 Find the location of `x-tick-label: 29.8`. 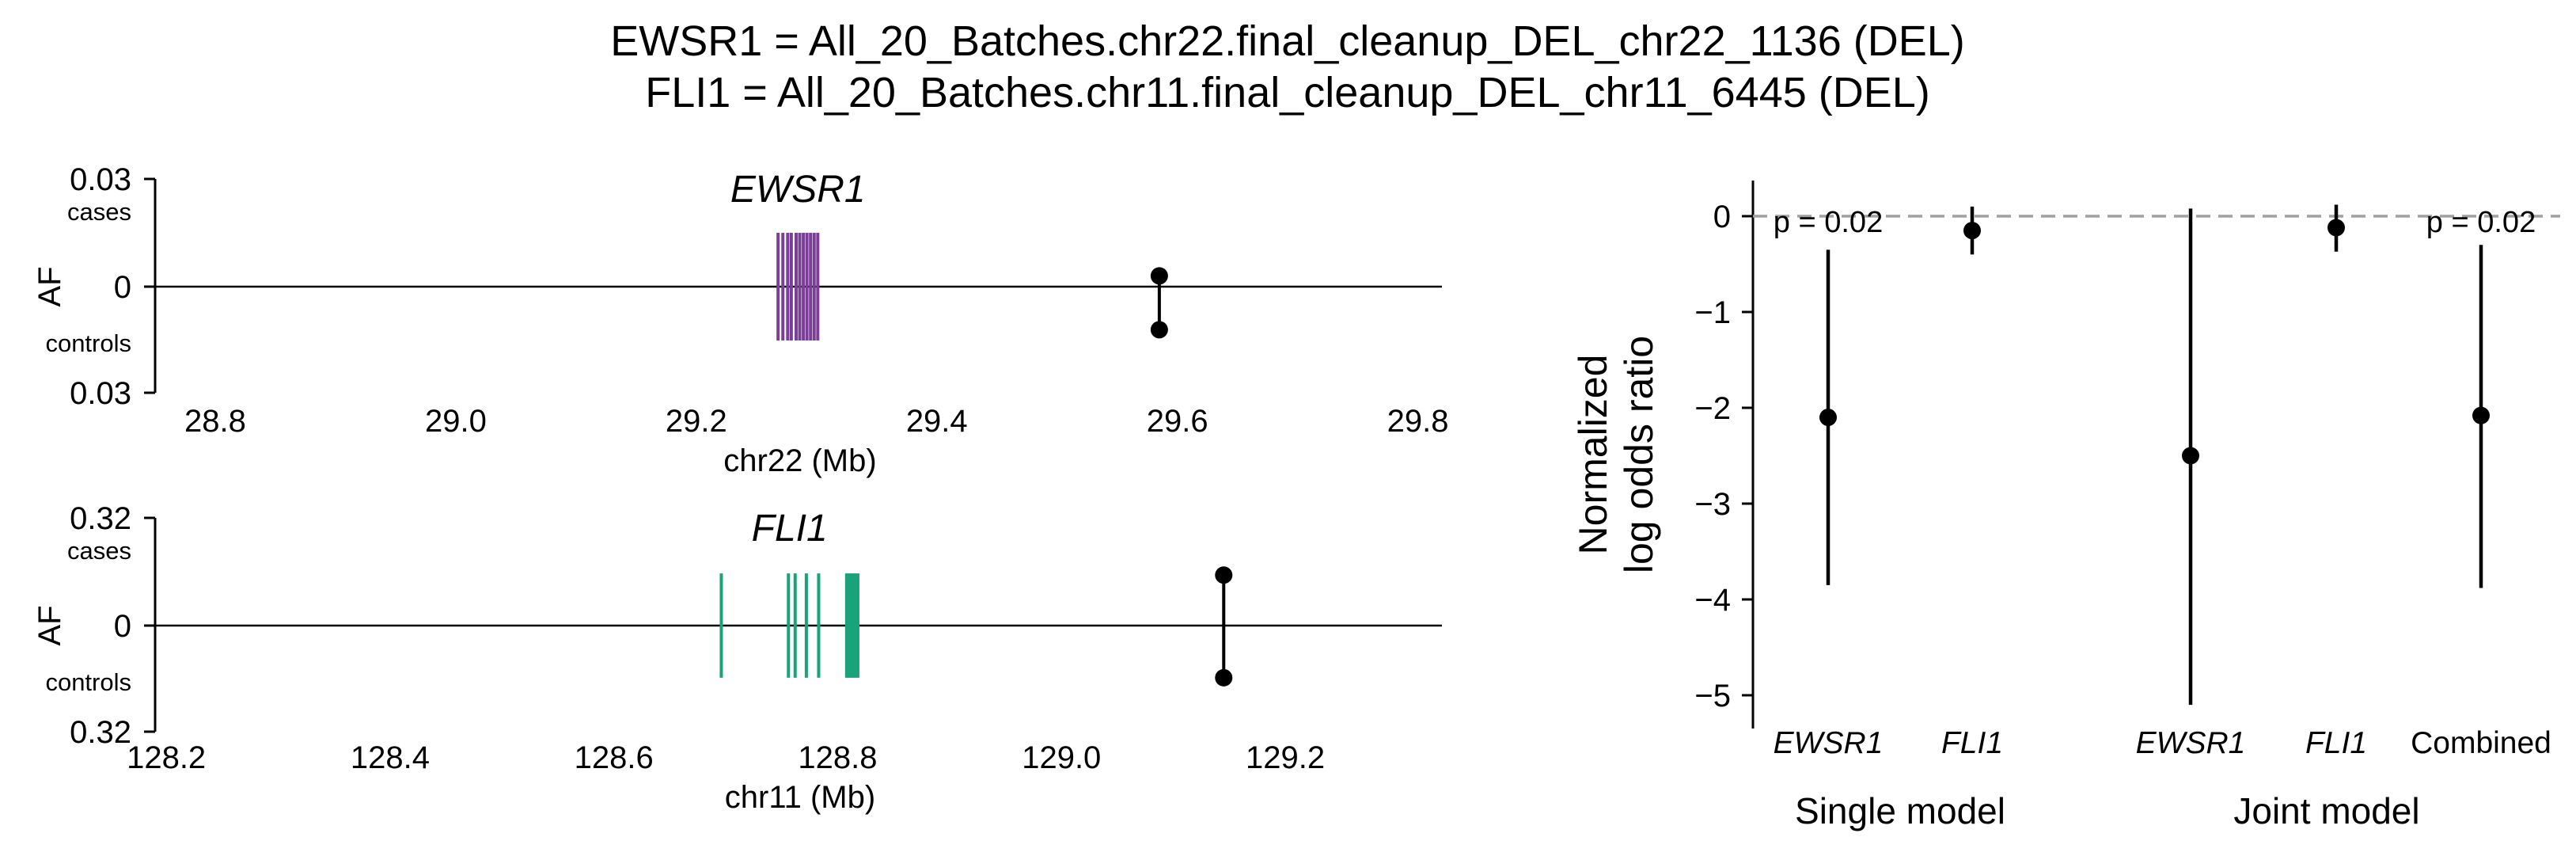

x-tick-label: 29.8 is located at coordinates (1418, 421).